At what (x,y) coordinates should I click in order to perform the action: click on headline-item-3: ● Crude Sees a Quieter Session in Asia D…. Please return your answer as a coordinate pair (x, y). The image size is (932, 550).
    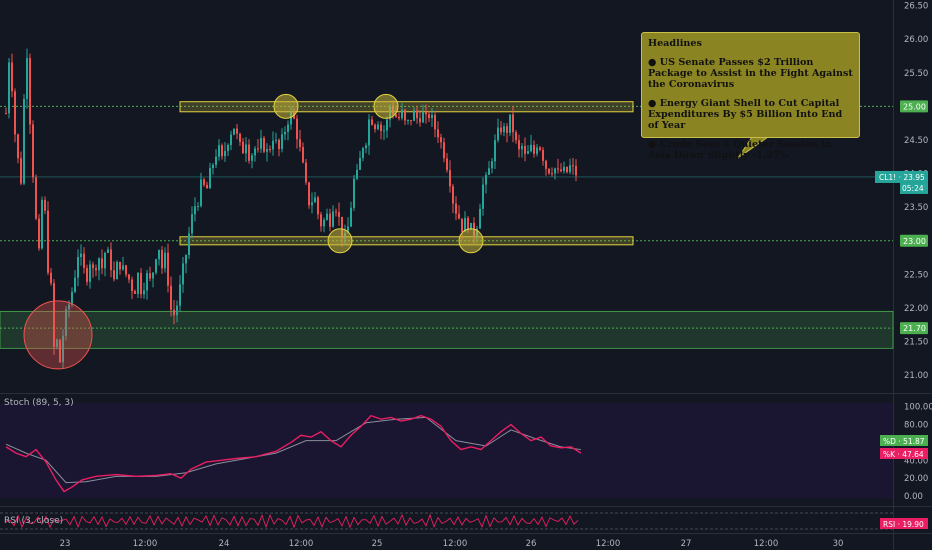
    Looking at the image, I should click on (740, 150).